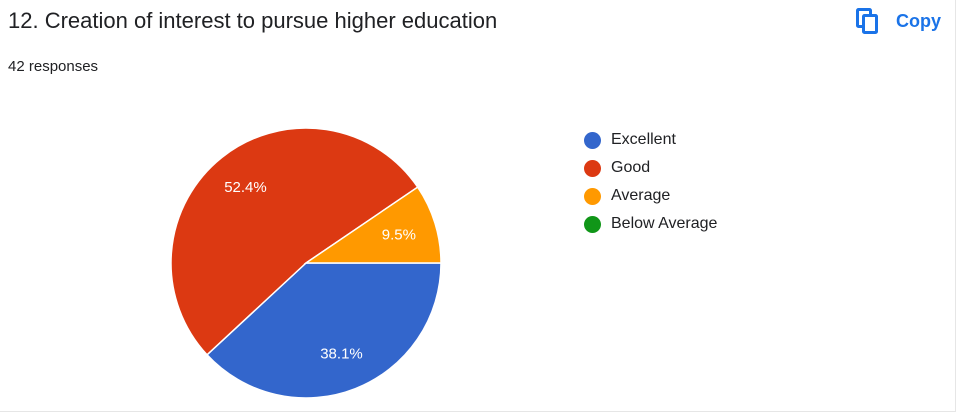 This screenshot has width=957, height=413. What do you see at coordinates (53, 66) in the screenshot?
I see `response-count: 42 responses` at bounding box center [53, 66].